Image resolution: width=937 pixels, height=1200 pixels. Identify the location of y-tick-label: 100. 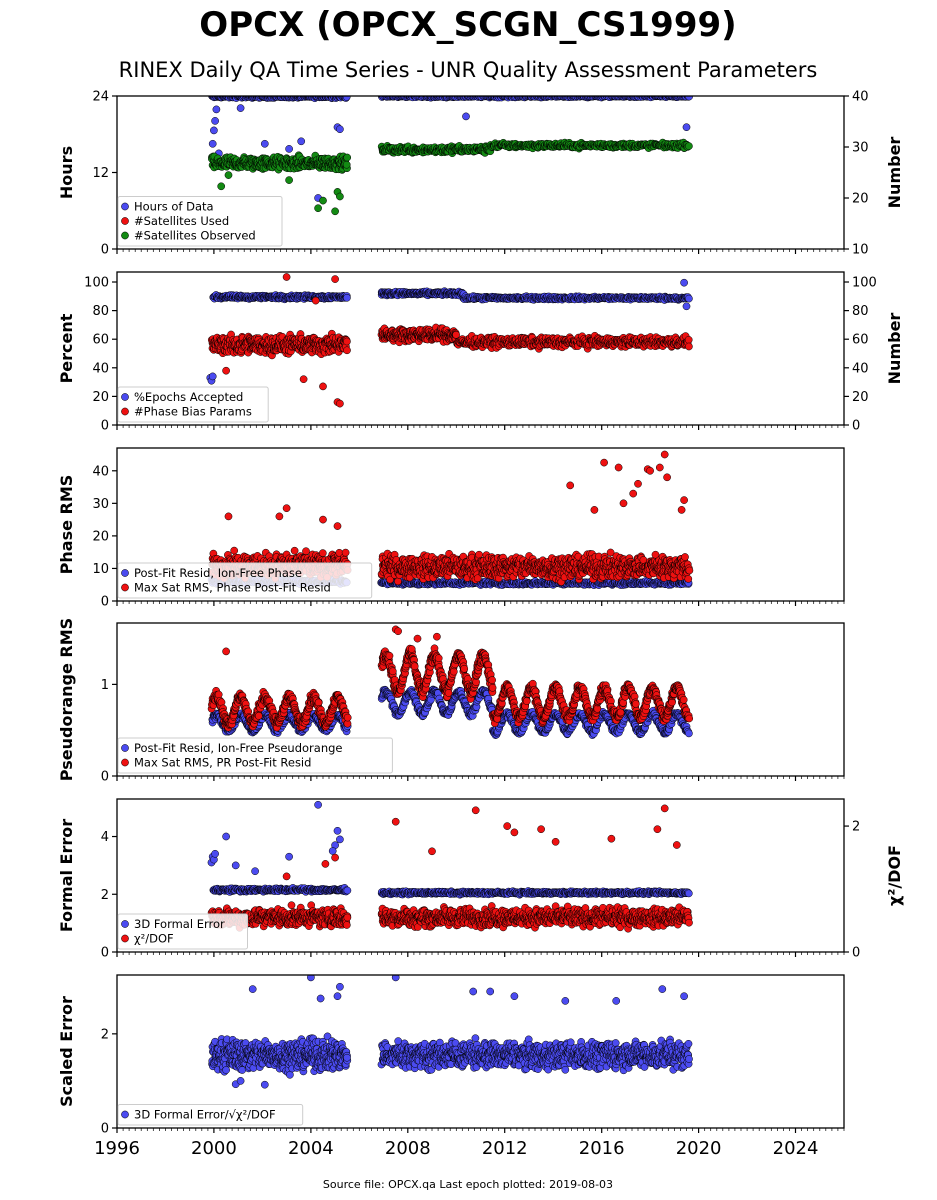
(96, 283).